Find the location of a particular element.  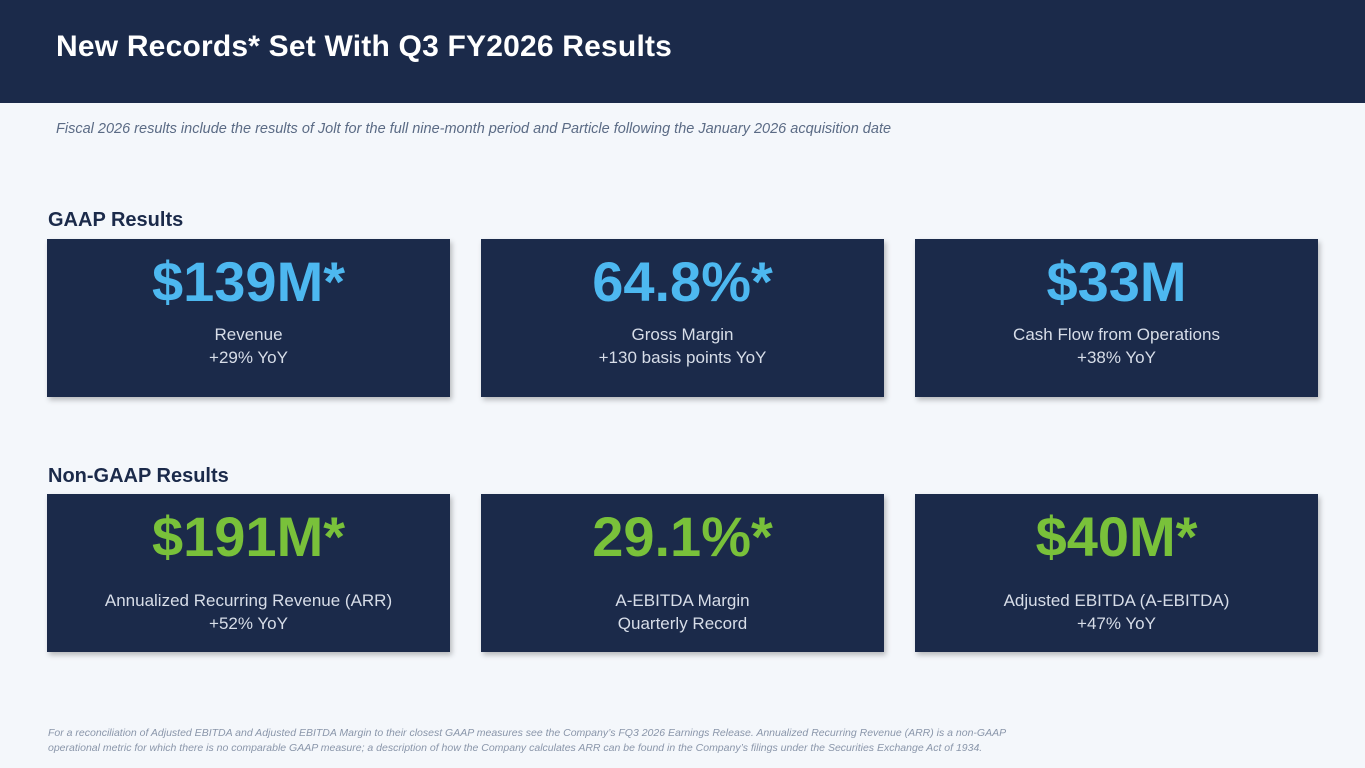

gross-margin-label: Gross Margin is located at coordinates (682, 334).